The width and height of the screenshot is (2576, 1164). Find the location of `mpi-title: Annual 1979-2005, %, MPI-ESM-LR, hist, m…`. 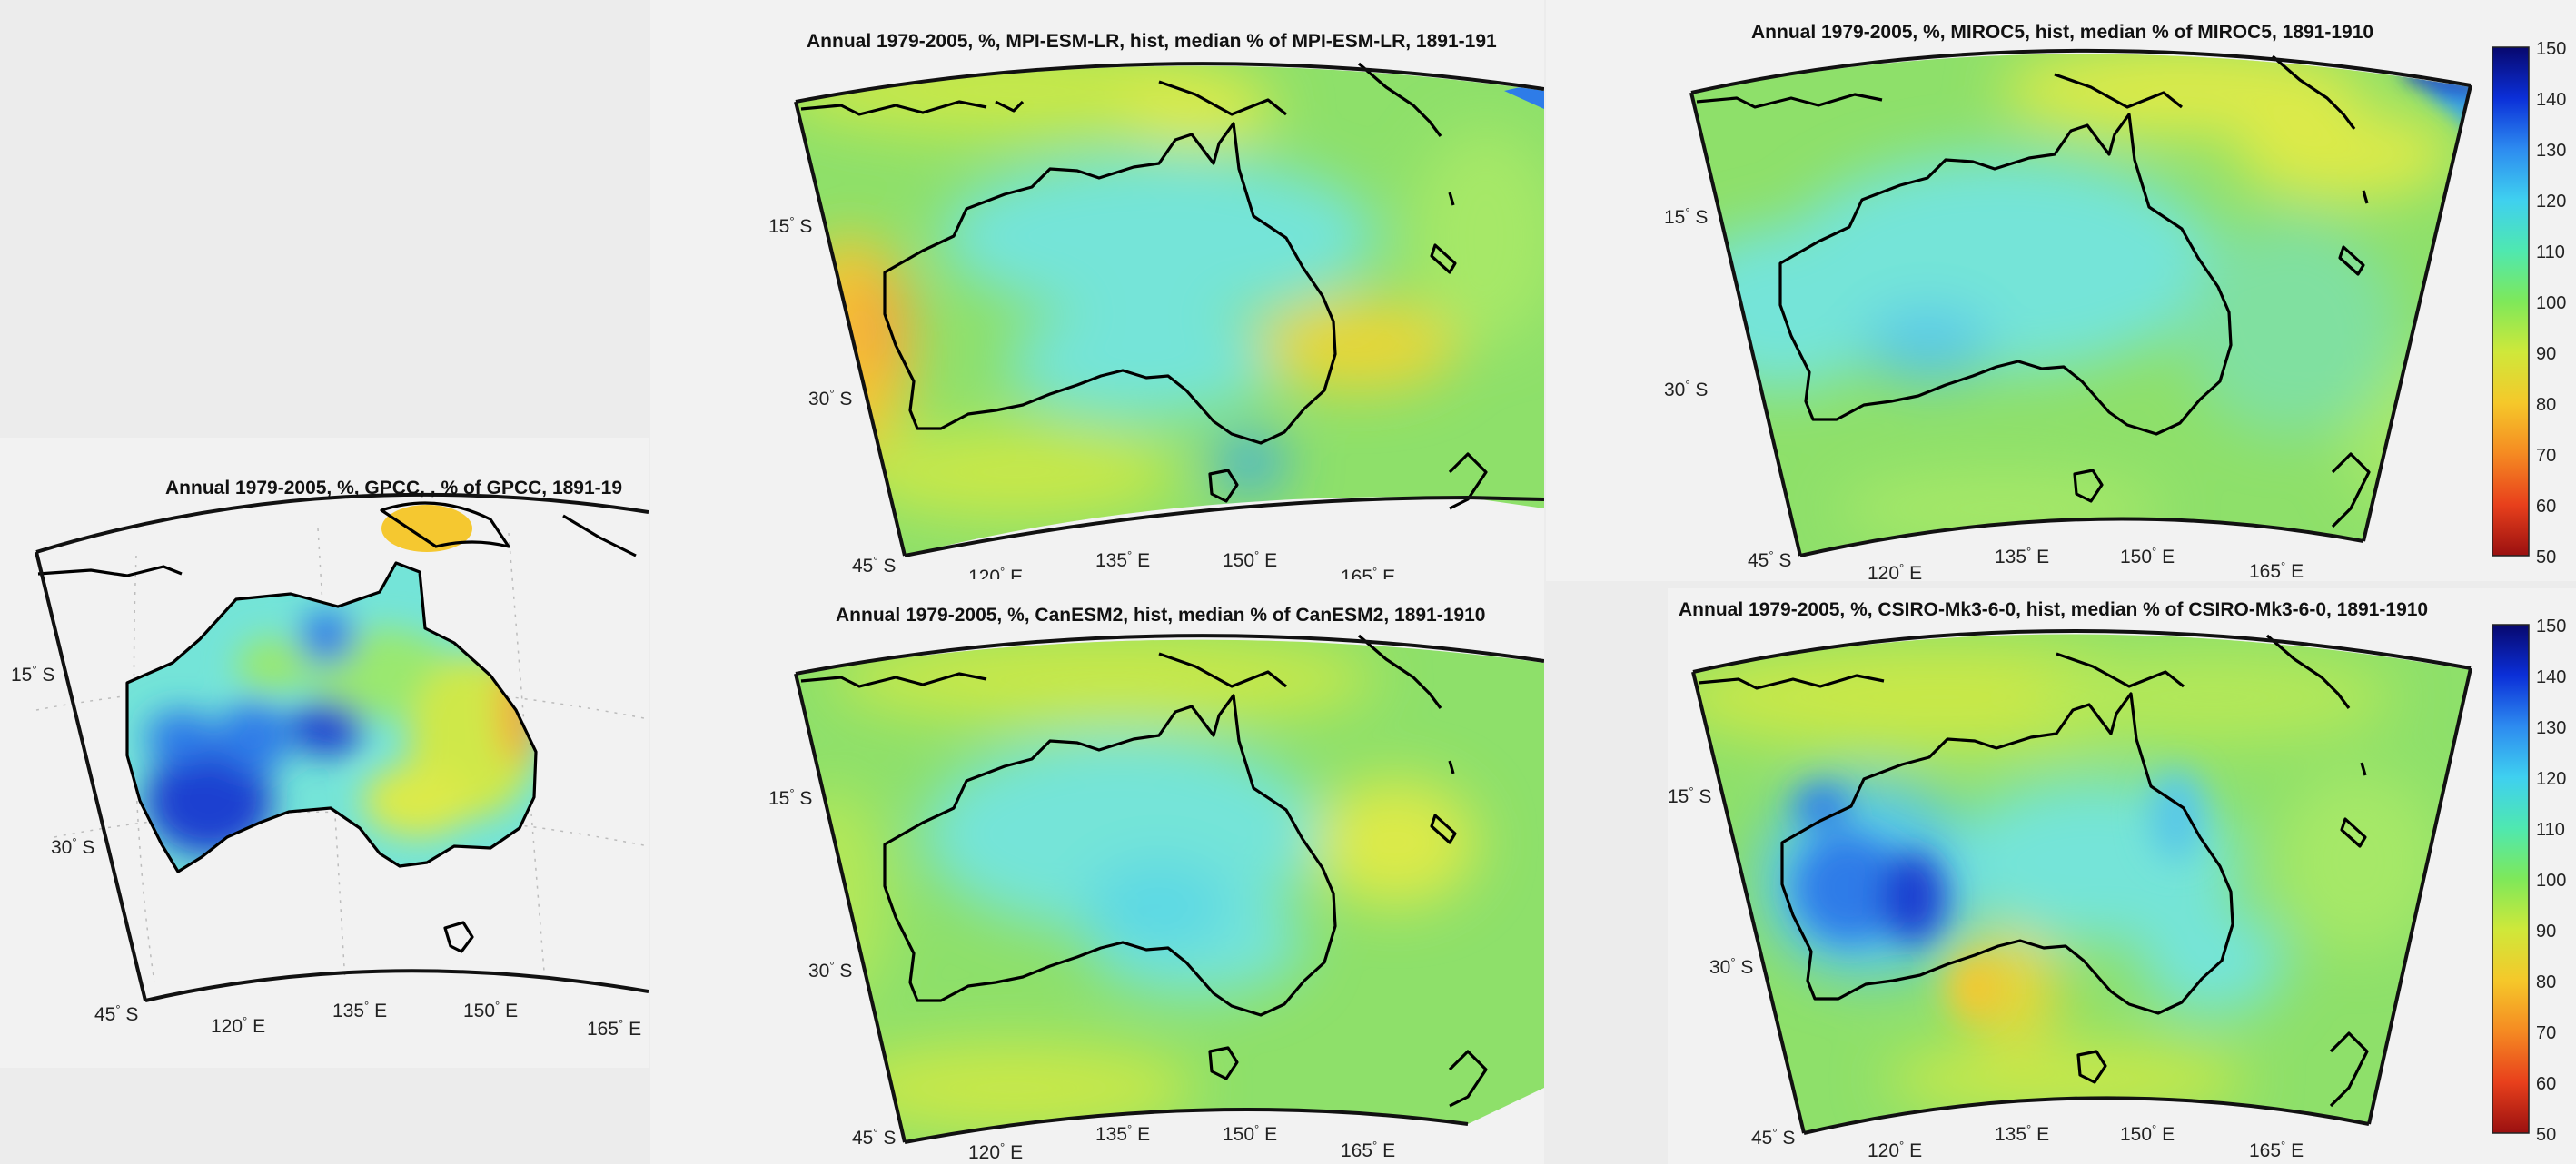

mpi-title: Annual 1979-2005, %, MPI-ESM-LR, hist, m… is located at coordinates (1152, 42).